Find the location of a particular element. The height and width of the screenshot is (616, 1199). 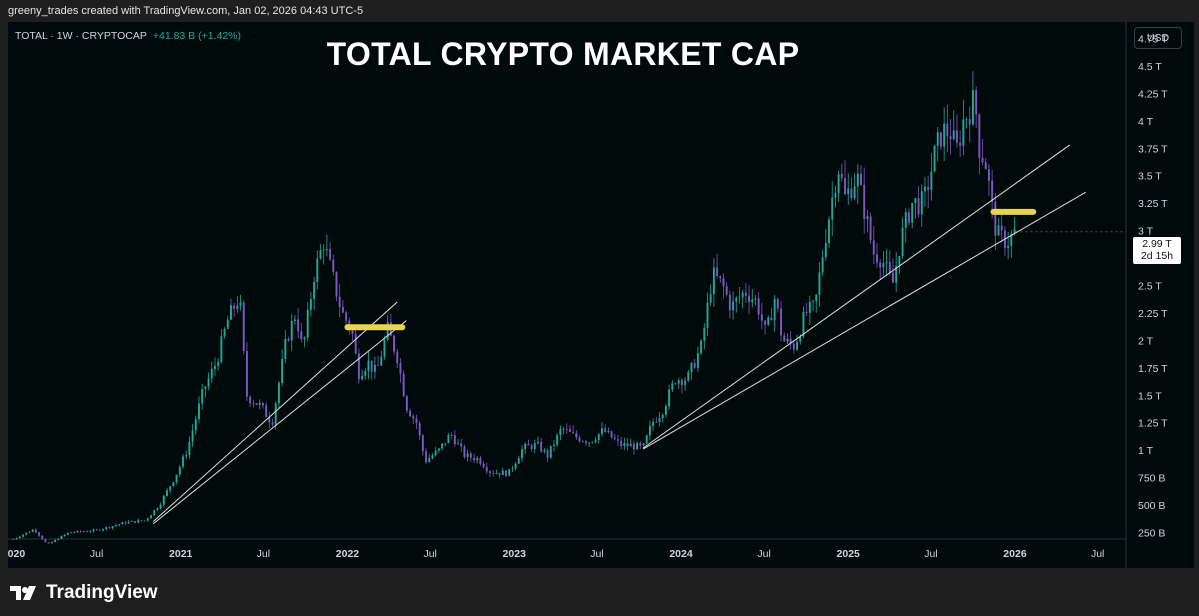

x-tick-label: 2024 is located at coordinates (681, 554).